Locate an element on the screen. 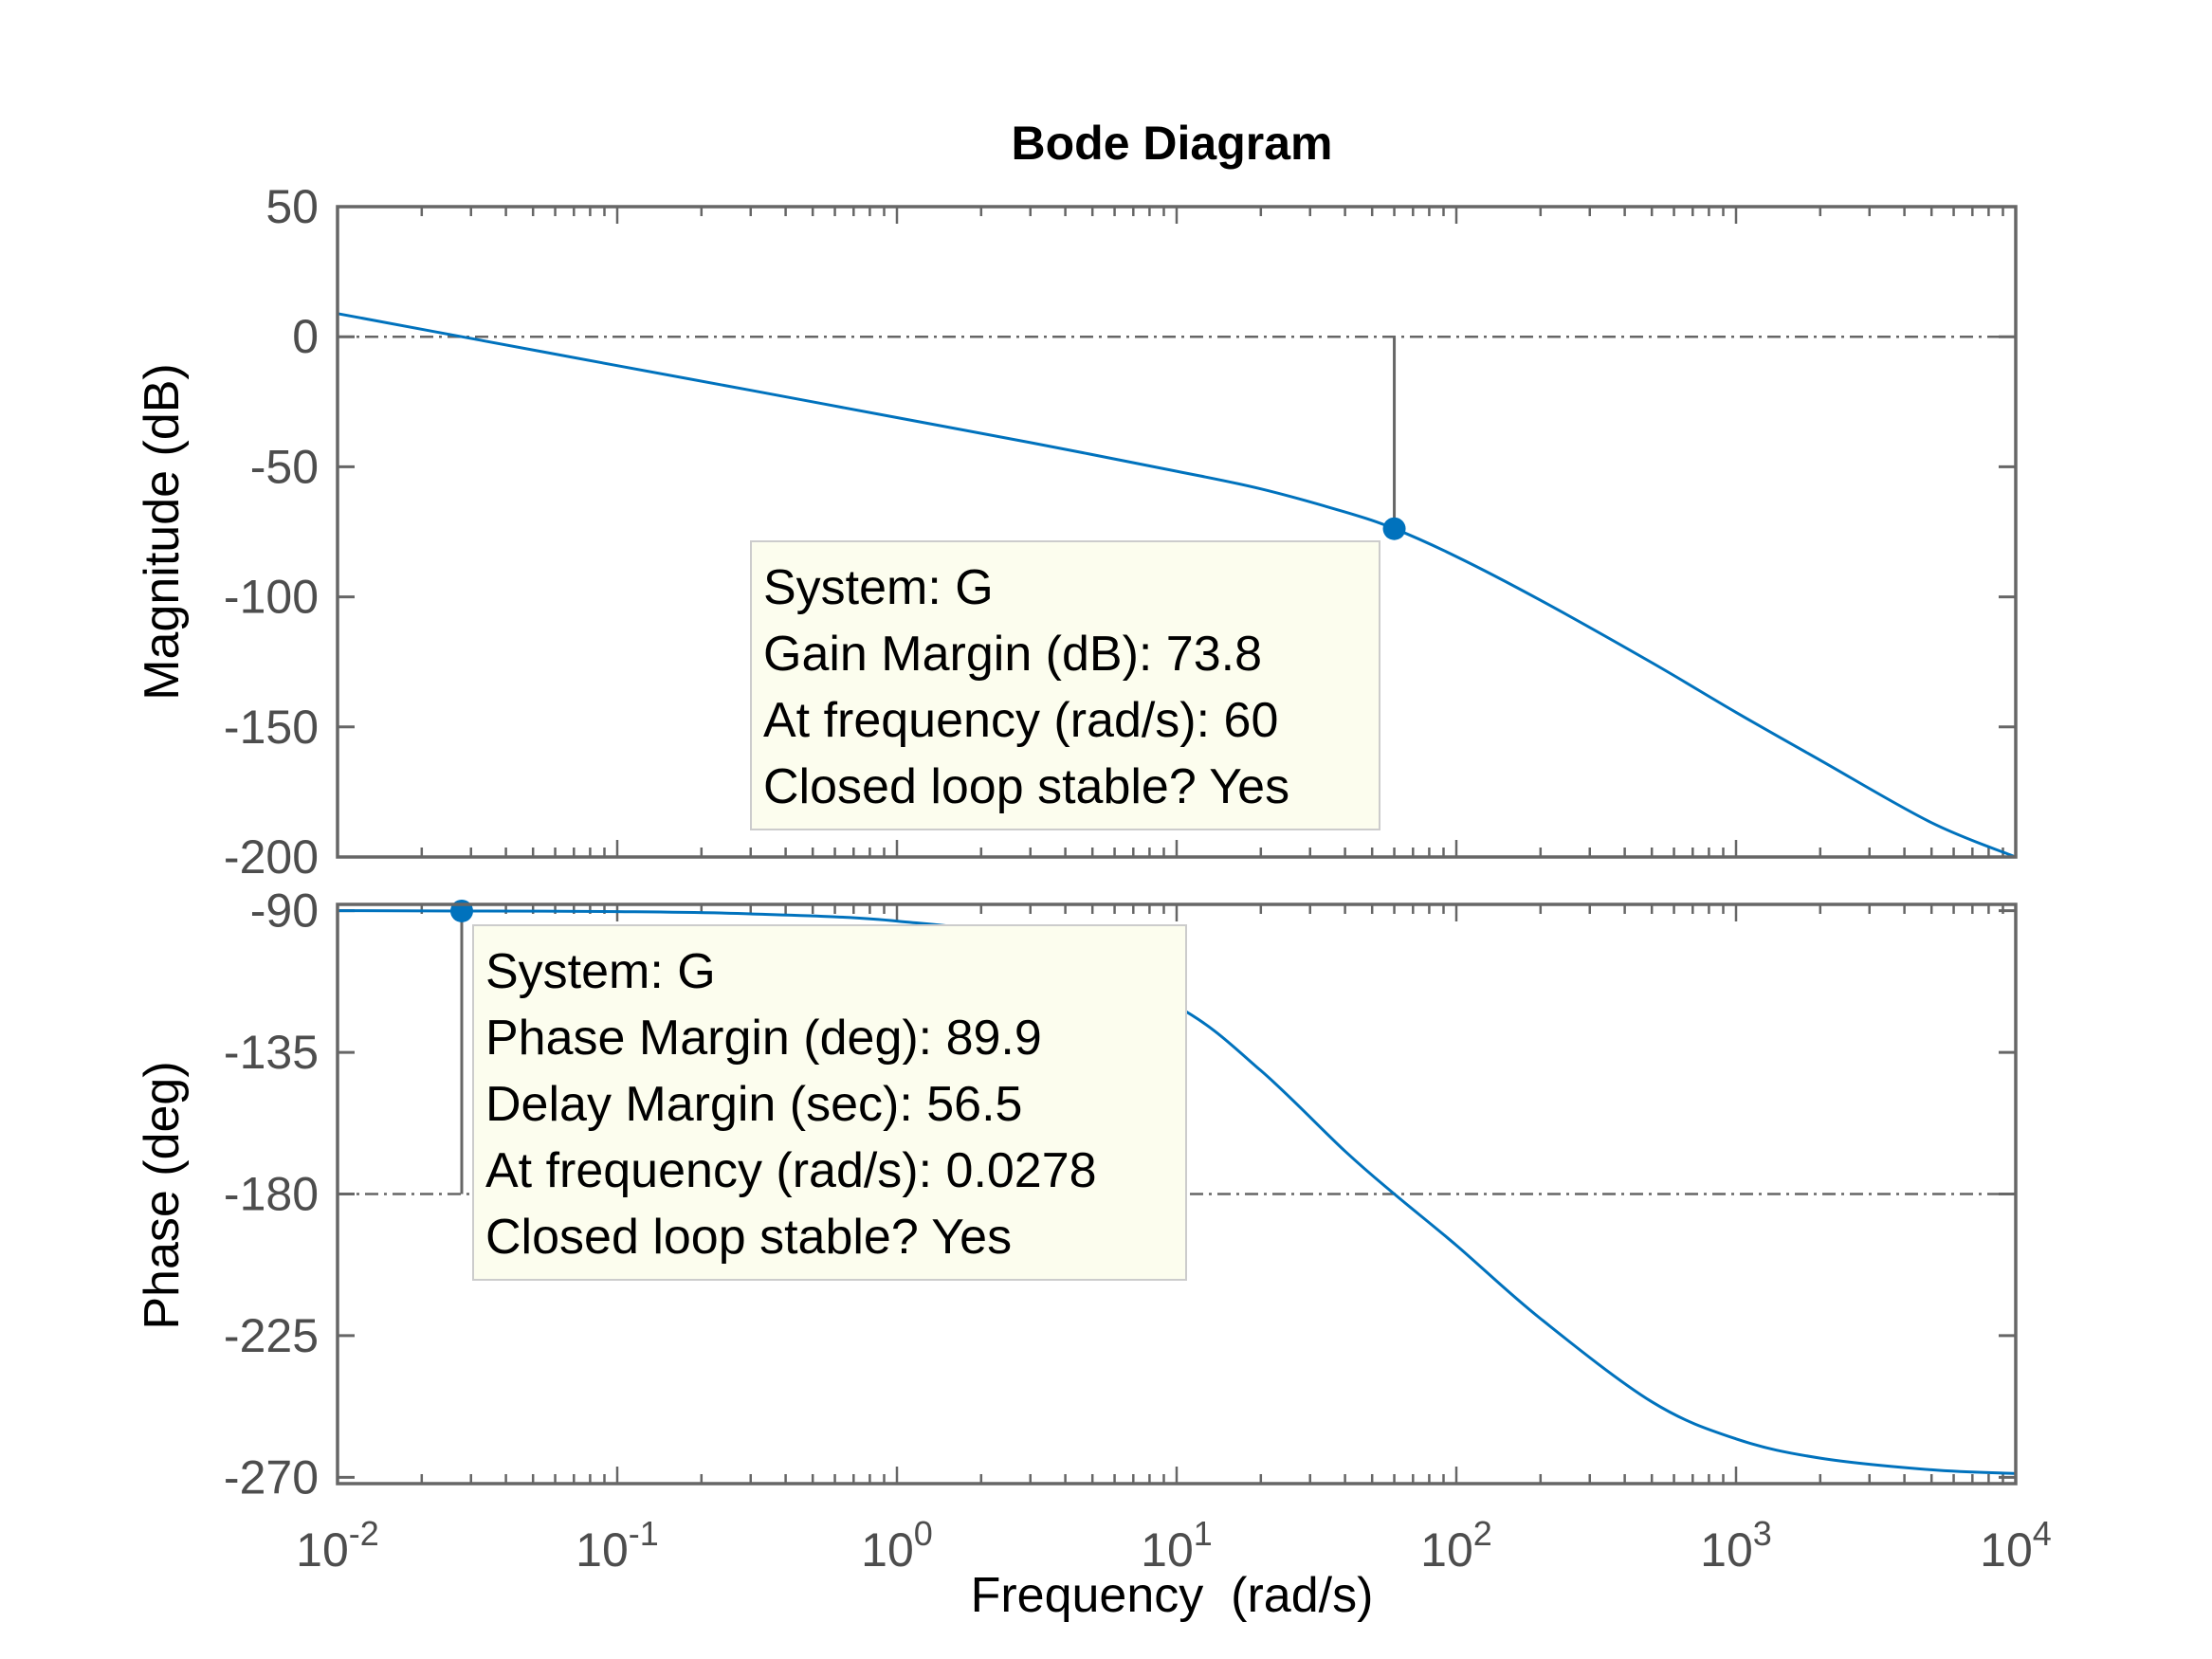 The height and width of the screenshot is (1659, 2212). gain-margin-datatip-box is located at coordinates (1065, 685).